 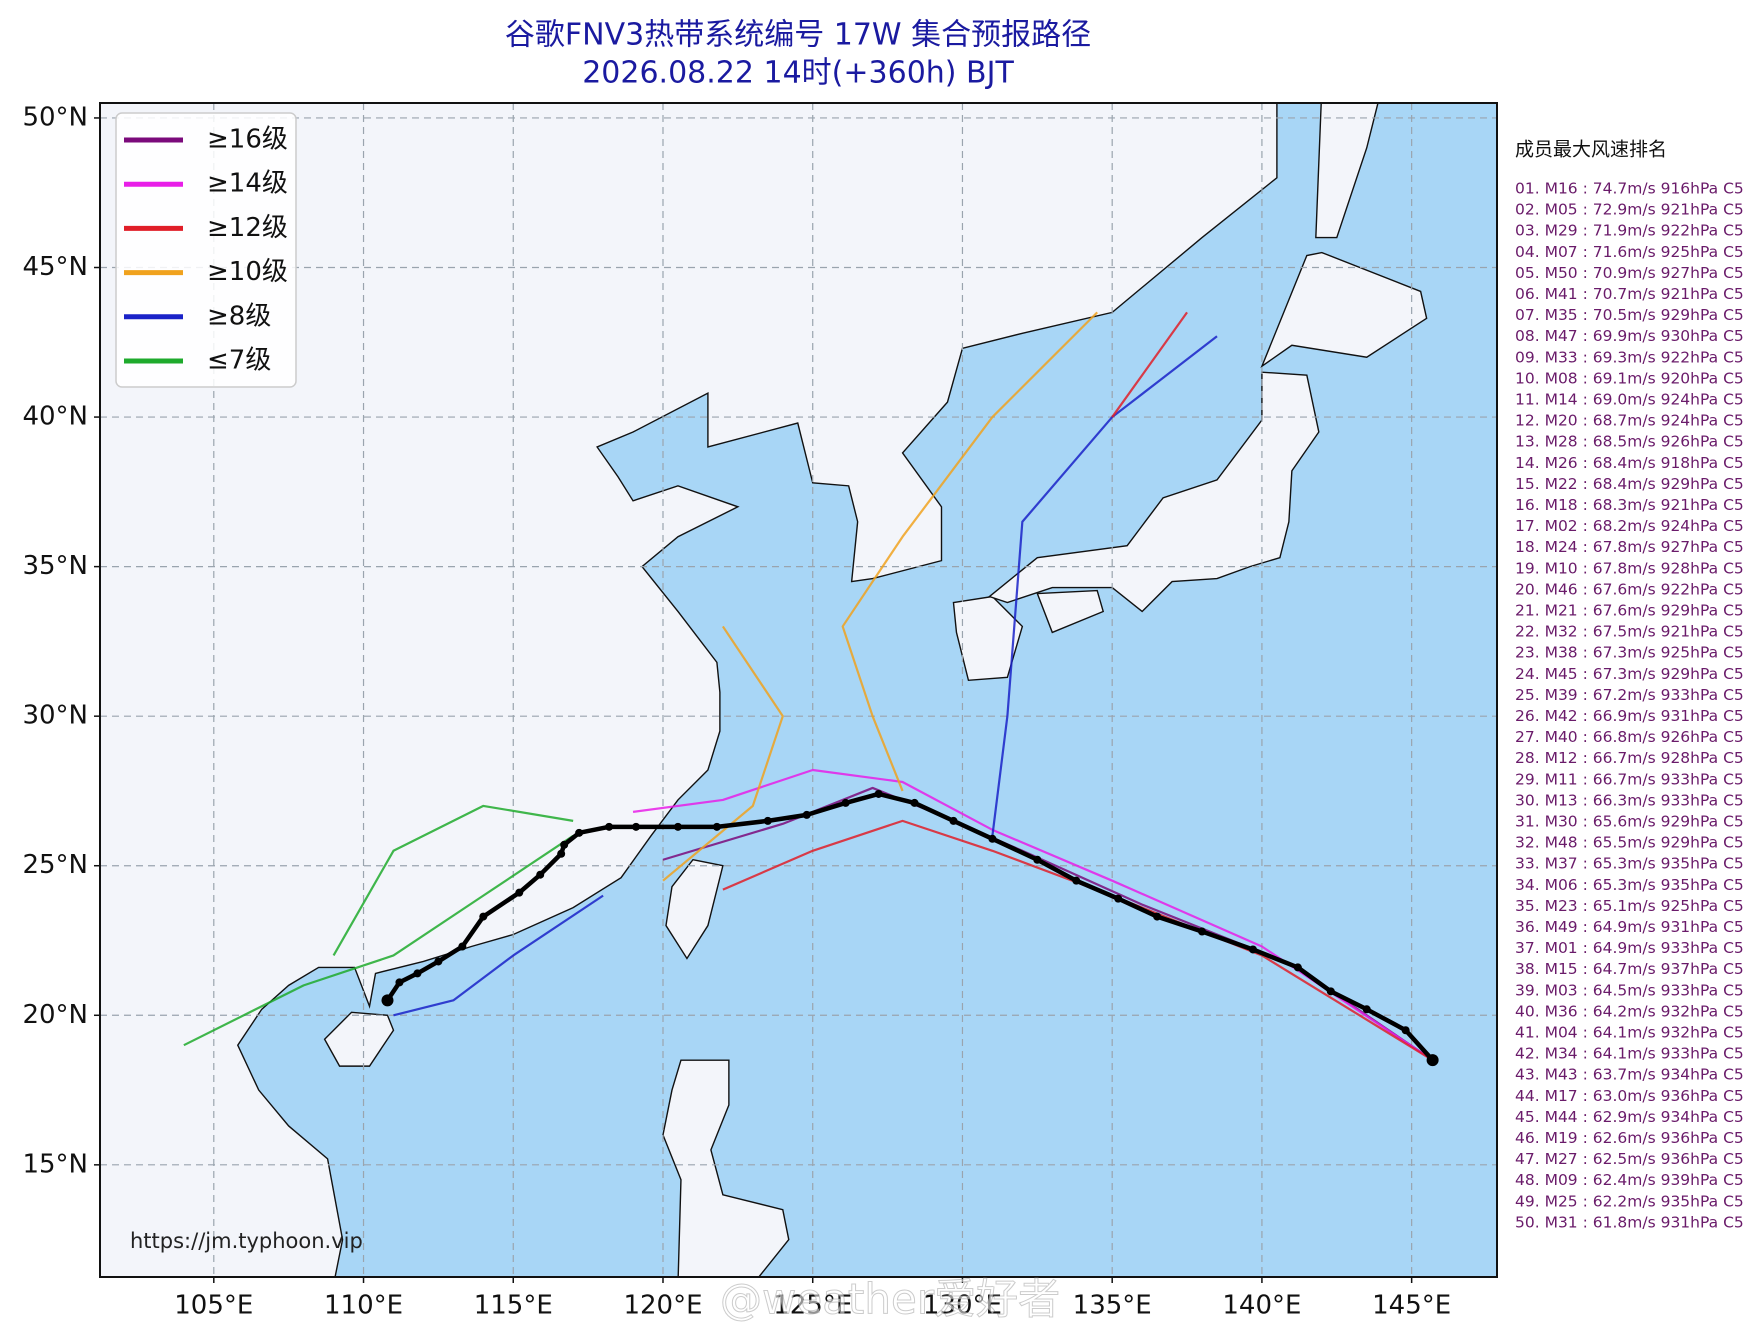 What do you see at coordinates (1629, 1075) in the screenshot?
I see `ranking-entry: 43. M43 : 63.7m/s 934hPa C5` at bounding box center [1629, 1075].